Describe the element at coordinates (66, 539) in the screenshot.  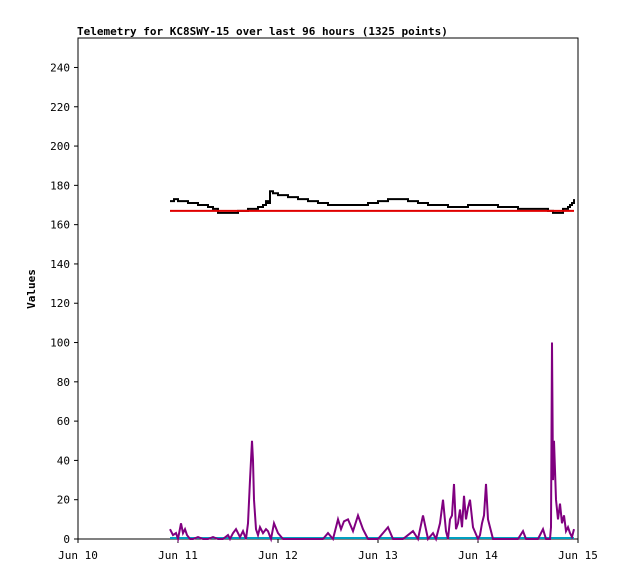
I see `y-tick-label: 0` at that location.